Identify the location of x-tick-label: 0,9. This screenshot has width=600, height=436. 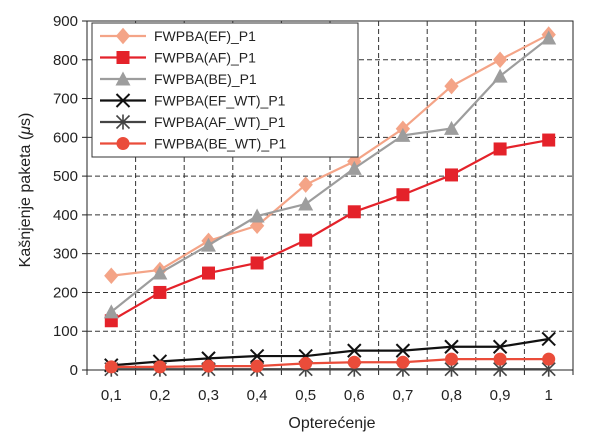
(500, 395).